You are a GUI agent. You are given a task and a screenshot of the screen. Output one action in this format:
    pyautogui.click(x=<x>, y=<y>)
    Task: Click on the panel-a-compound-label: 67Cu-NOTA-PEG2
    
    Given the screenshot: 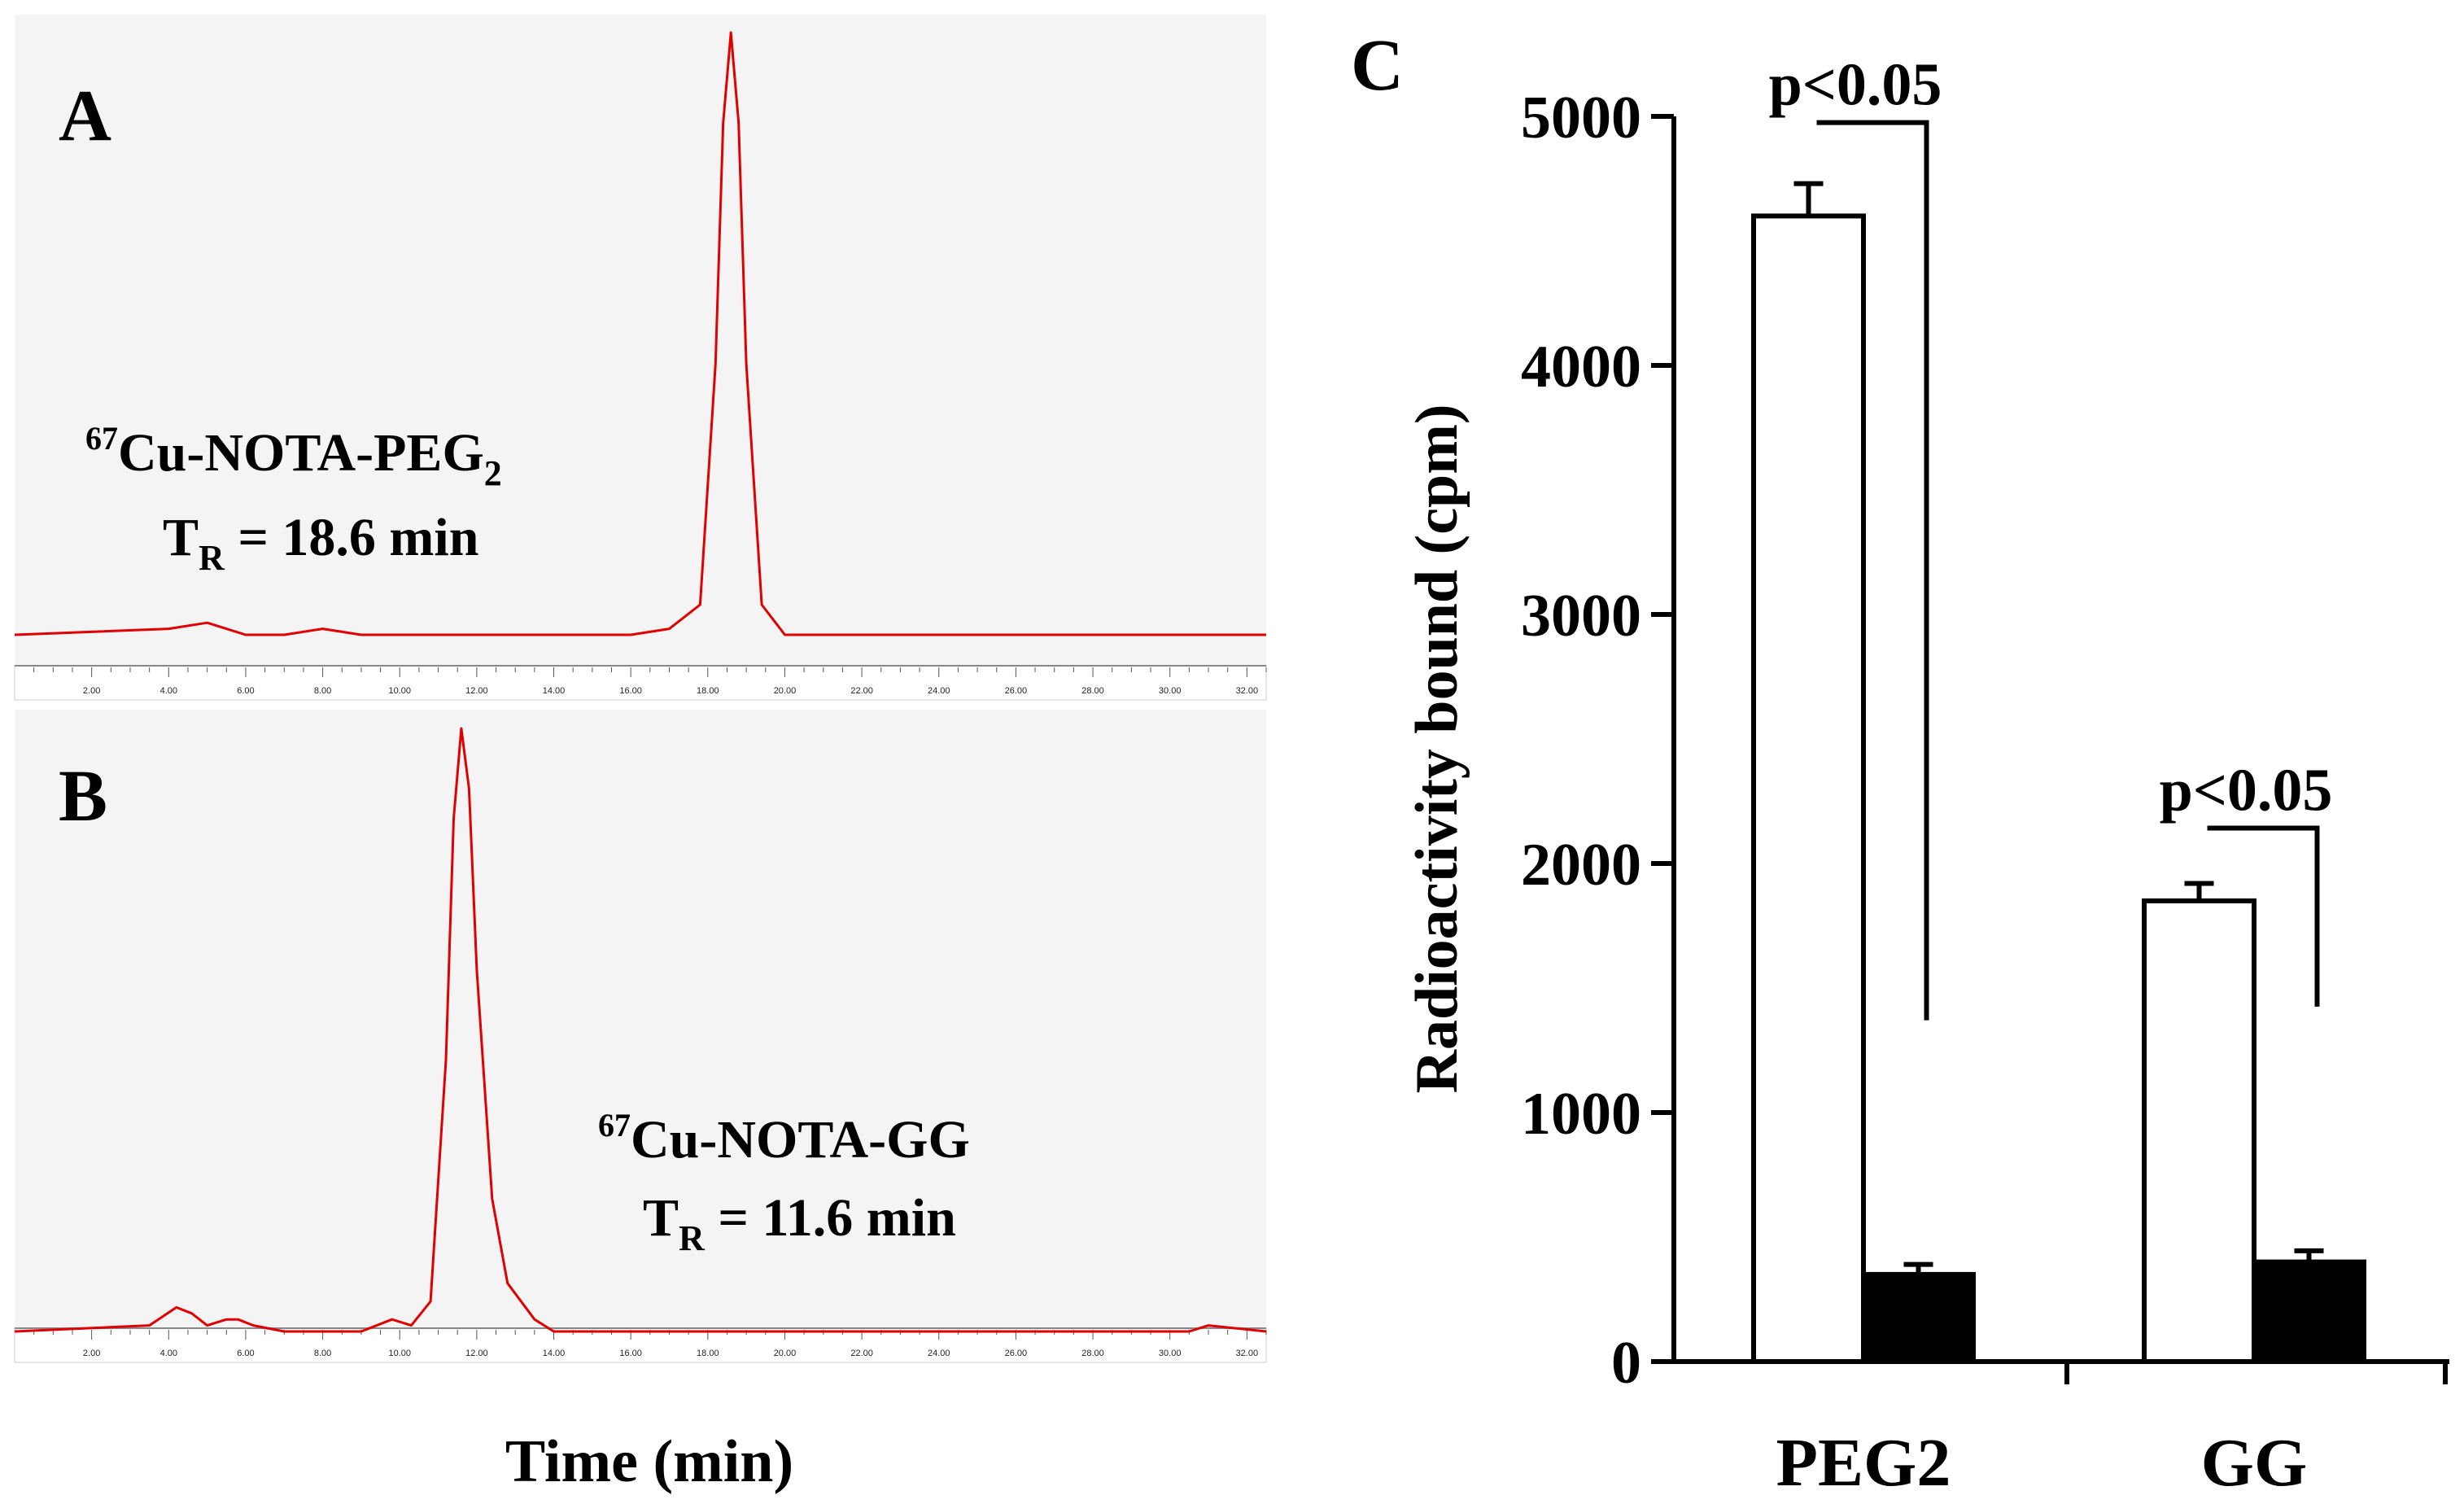 What is the action you would take?
    pyautogui.click(x=294, y=456)
    